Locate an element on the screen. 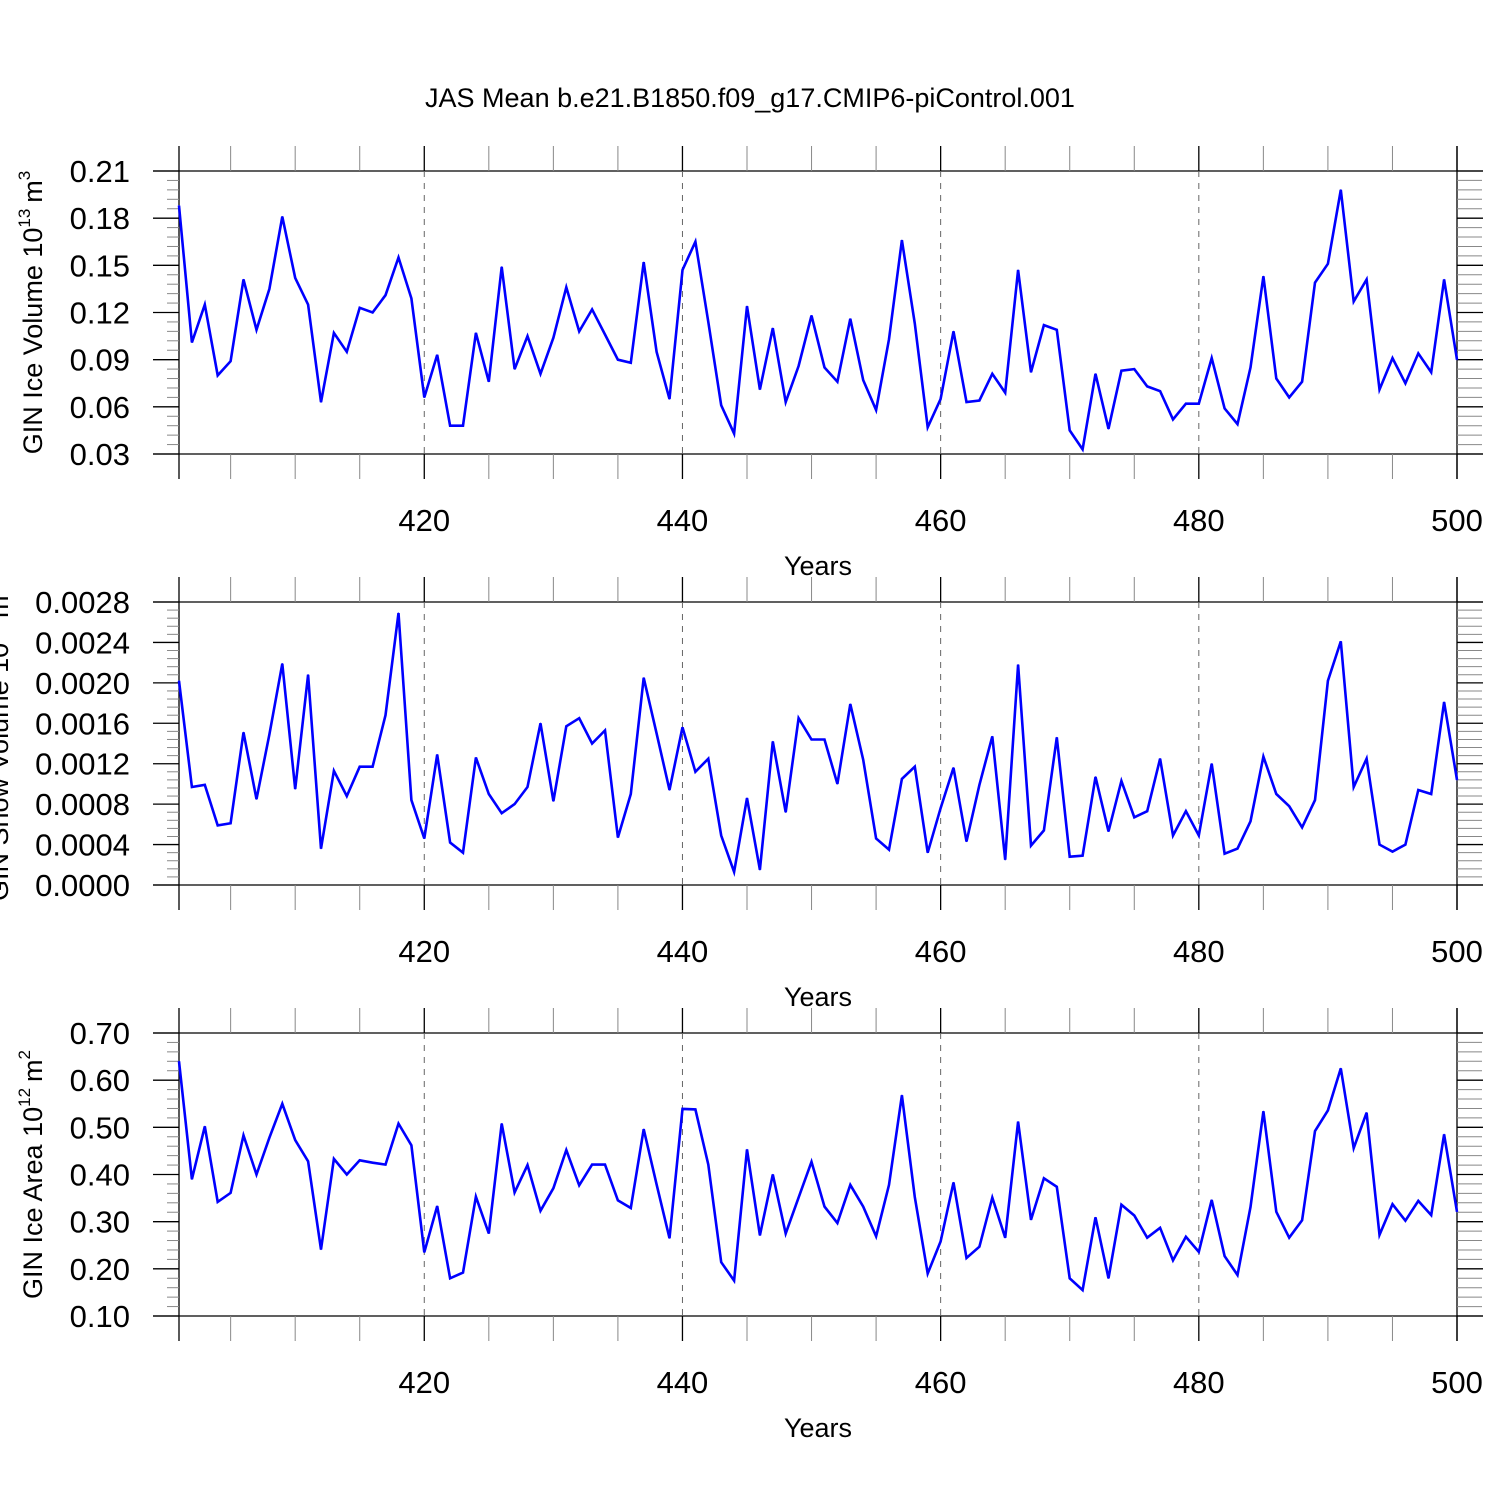 Image resolution: width=1500 pixels, height=1500 pixels. y-axis-label-text: GIN Ice Area 10 is located at coordinates (33, 1203).